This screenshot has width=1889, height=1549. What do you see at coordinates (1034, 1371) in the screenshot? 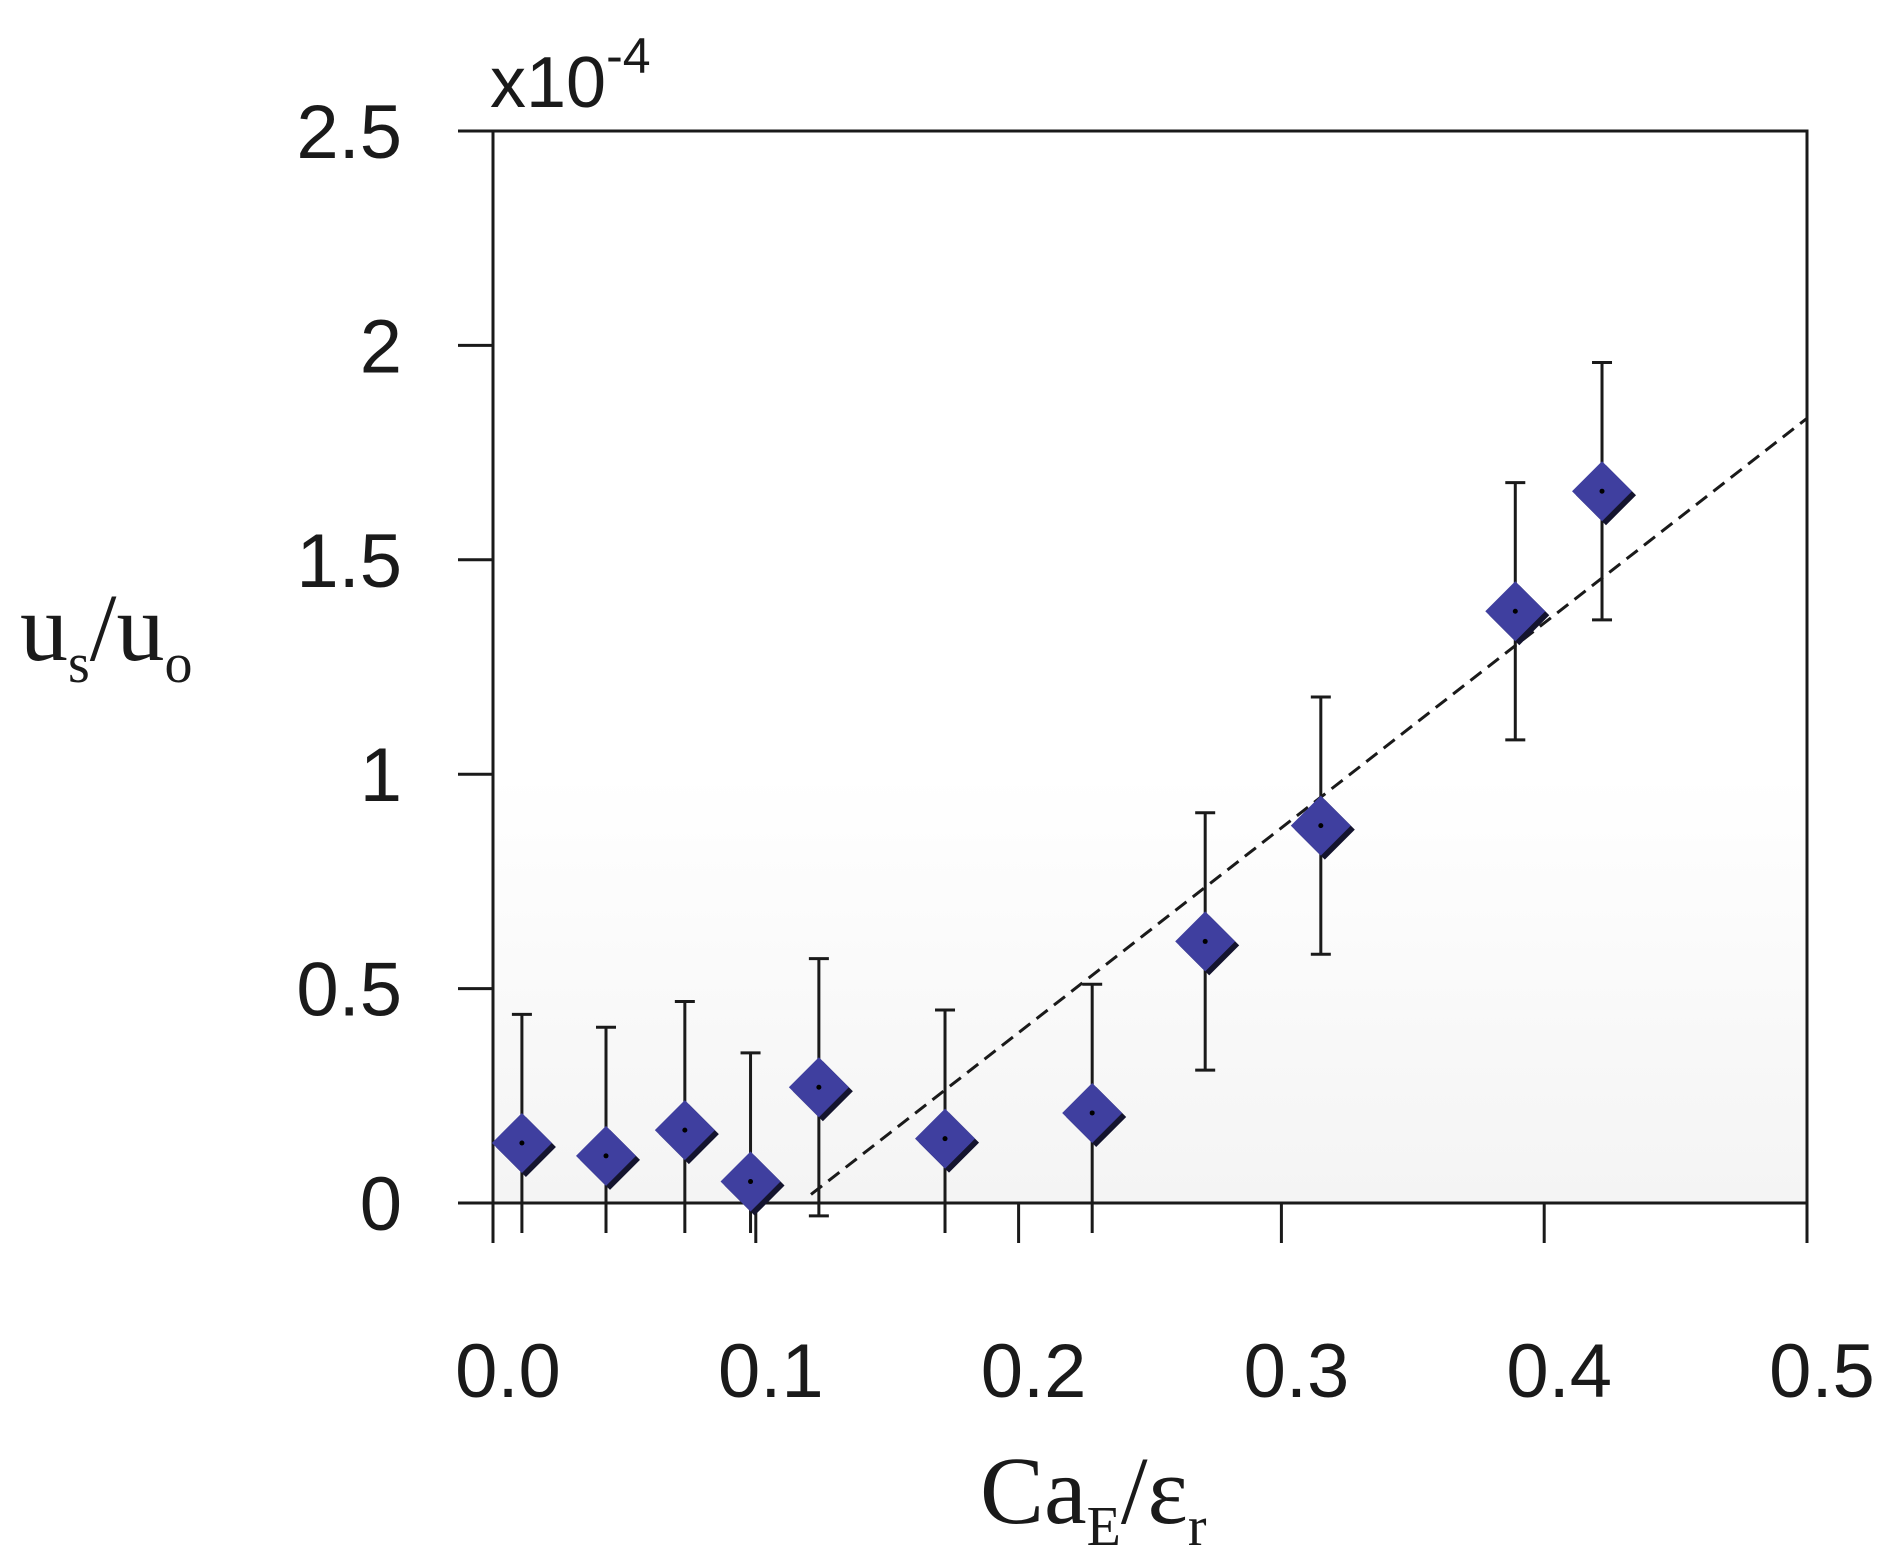
I see `x-tick-label: 0.2` at bounding box center [1034, 1371].